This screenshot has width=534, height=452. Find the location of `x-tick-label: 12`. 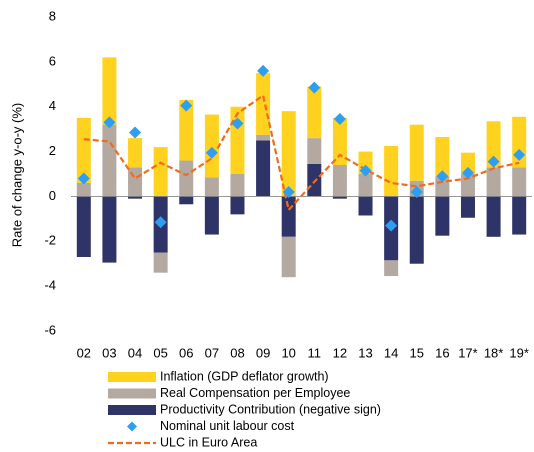

x-tick-label: 12 is located at coordinates (340, 352).